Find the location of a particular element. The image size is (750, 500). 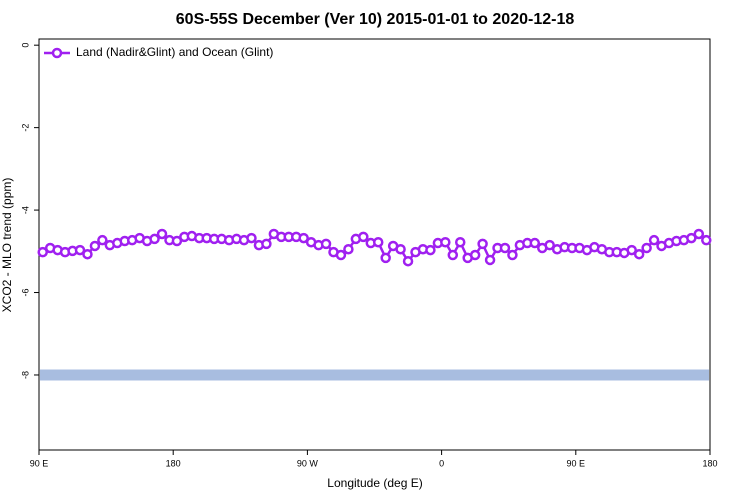

legend-label: Land (Nadir&Glint) and Ocean (Glint) is located at coordinates (174, 52).